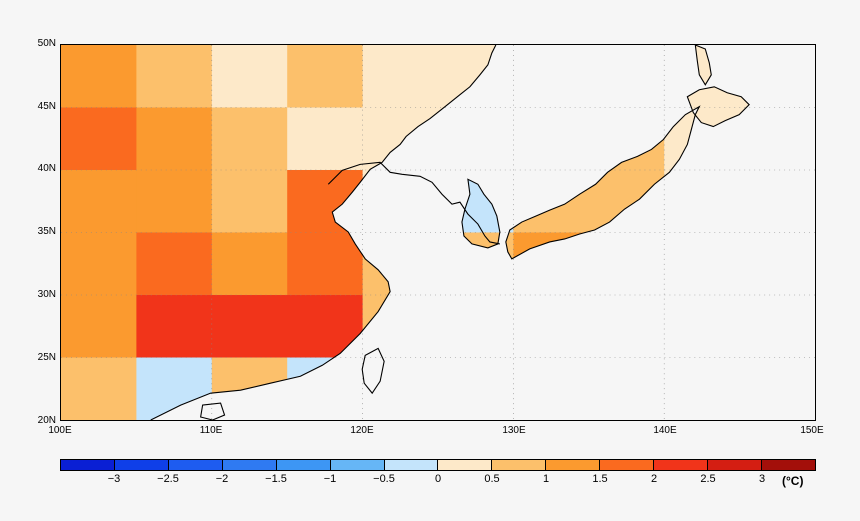  What do you see at coordinates (46, 168) in the screenshot?
I see `lat-label-40n: 40N` at bounding box center [46, 168].